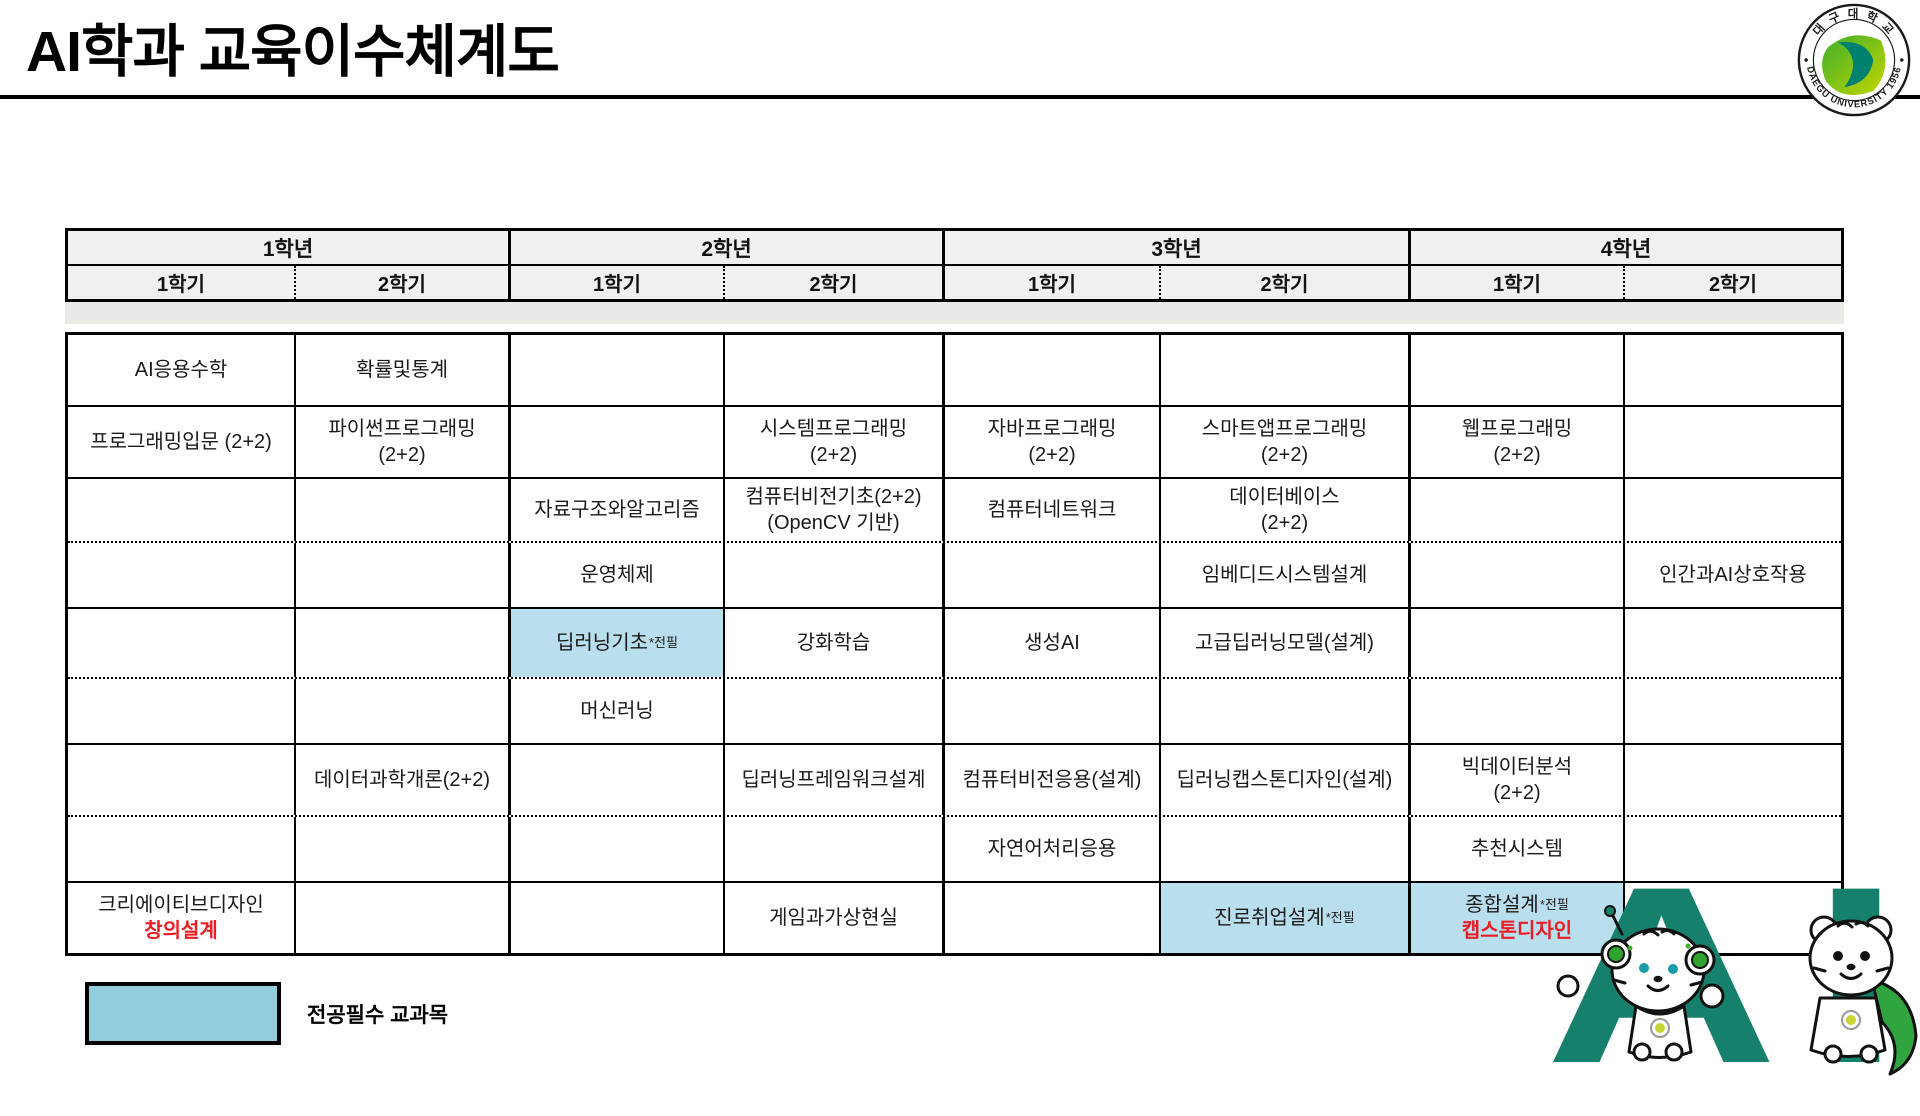  Describe the element at coordinates (1286, 643) in the screenshot. I see `course-cell: 고급딥러닝모델(설계)` at that location.